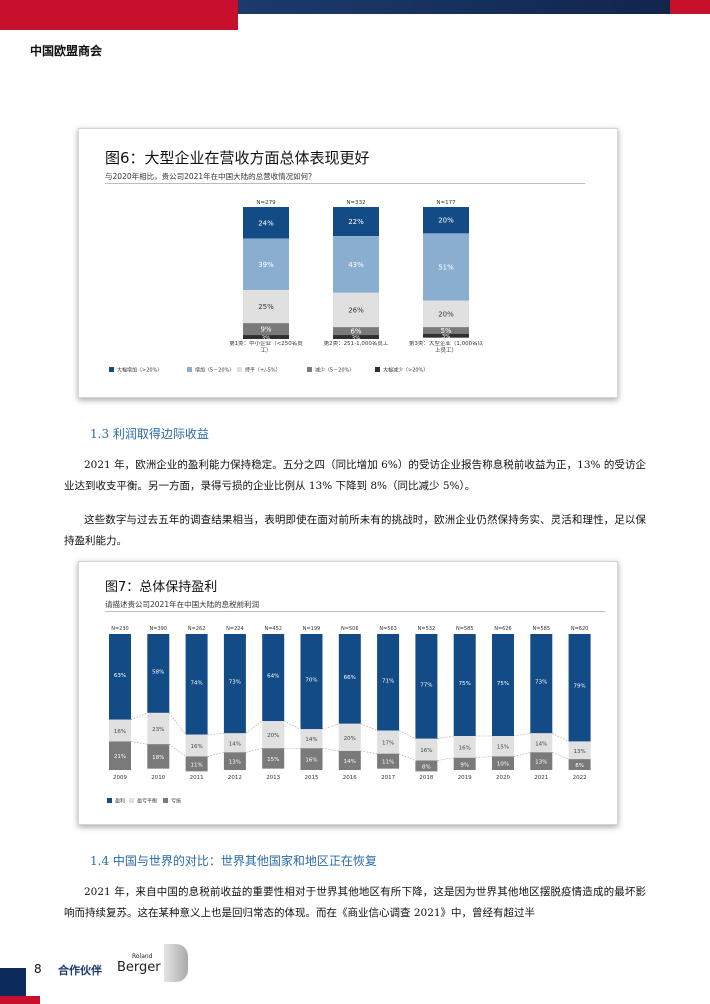  Describe the element at coordinates (345, 183) in the screenshot. I see `figure-6-rule` at that location.